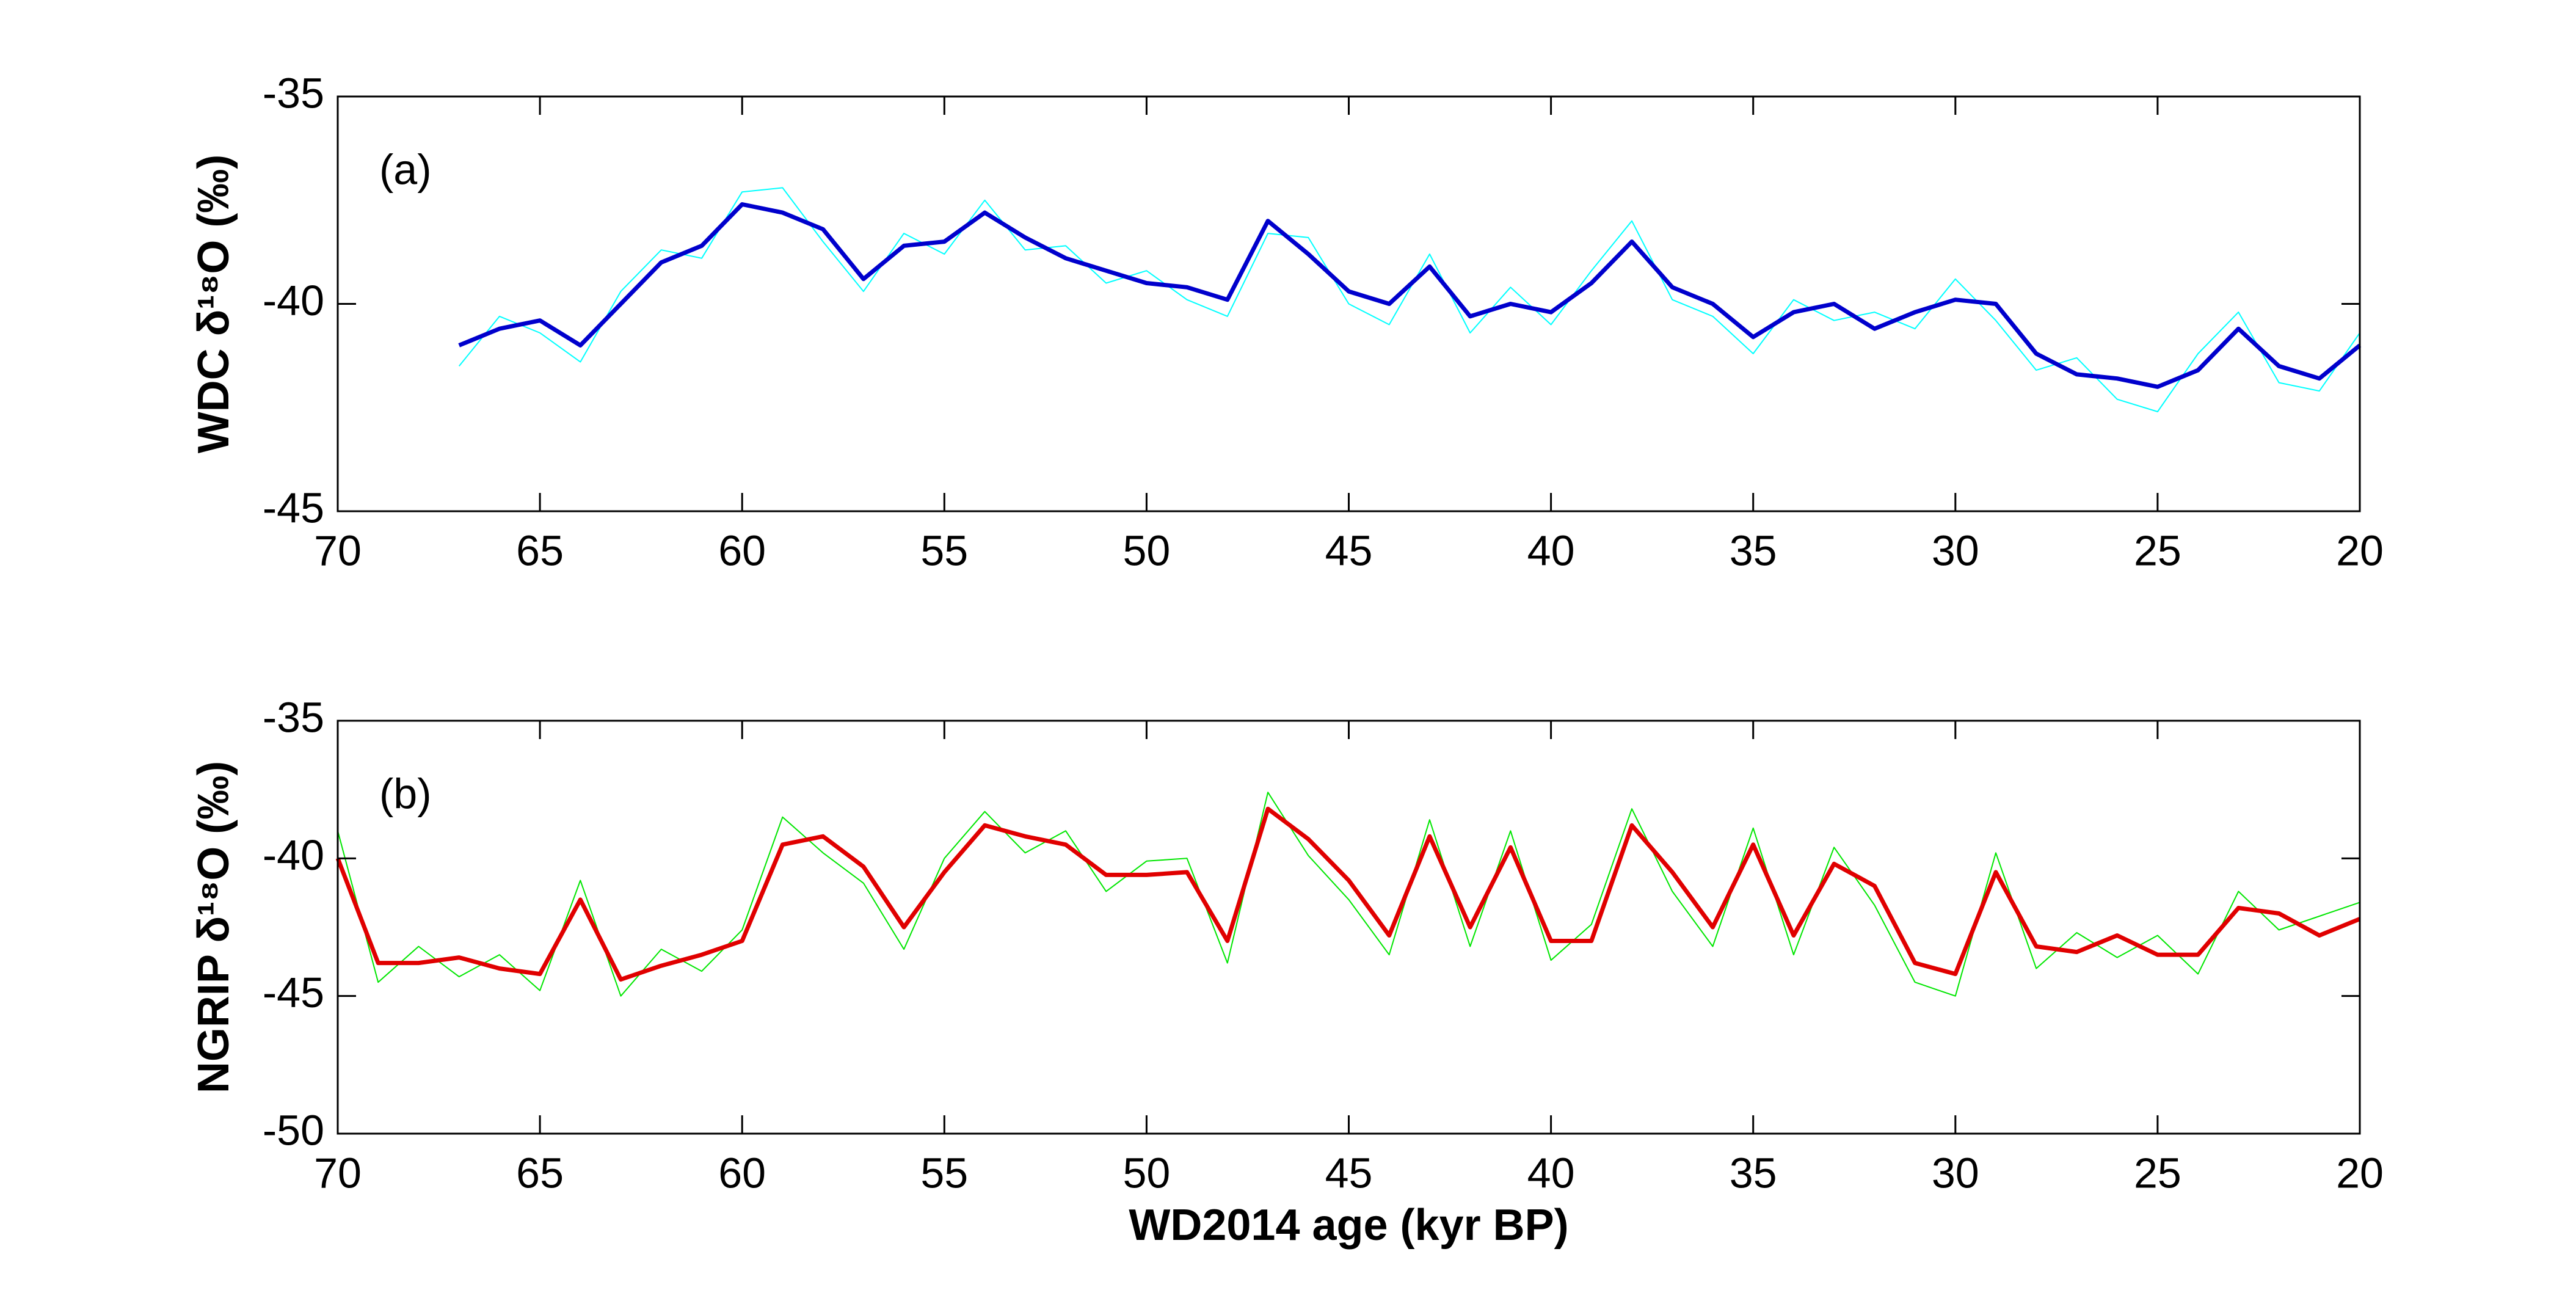 The image size is (2576, 1290). Describe the element at coordinates (1348, 1225) in the screenshot. I see `x-axis-label: WD2014 age (kyr BP)` at that location.